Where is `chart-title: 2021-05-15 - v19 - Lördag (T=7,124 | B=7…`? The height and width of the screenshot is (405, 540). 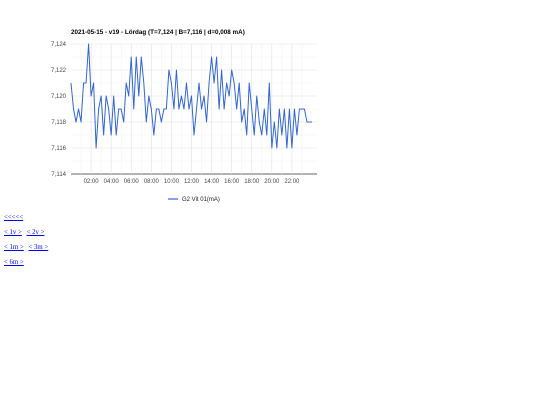
chart-title: 2021-05-15 - v19 - Lördag (T=7,124 | B=7… is located at coordinates (158, 32).